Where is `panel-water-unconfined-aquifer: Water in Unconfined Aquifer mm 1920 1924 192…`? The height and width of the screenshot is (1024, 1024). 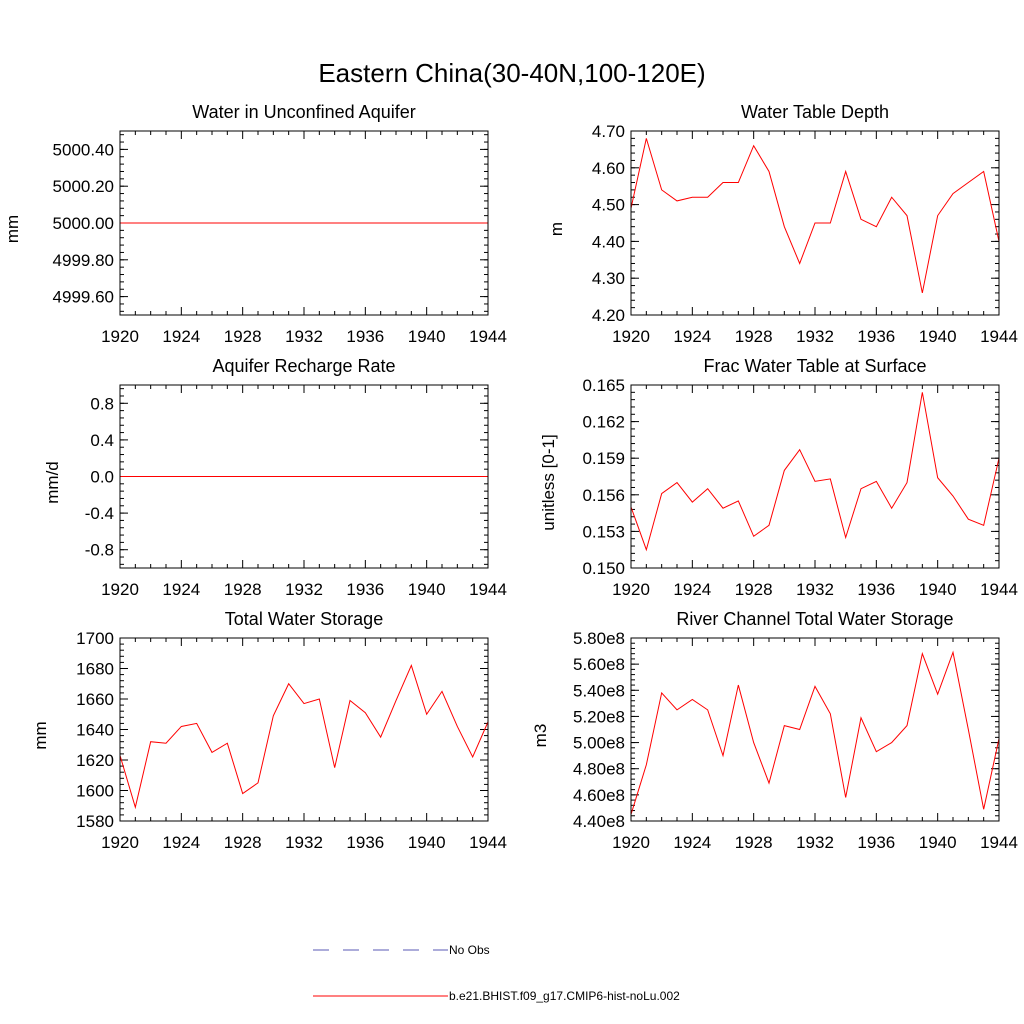 panel-water-unconfined-aquifer: Water in Unconfined Aquifer mm 1920 1924 192… is located at coordinates (255, 224).